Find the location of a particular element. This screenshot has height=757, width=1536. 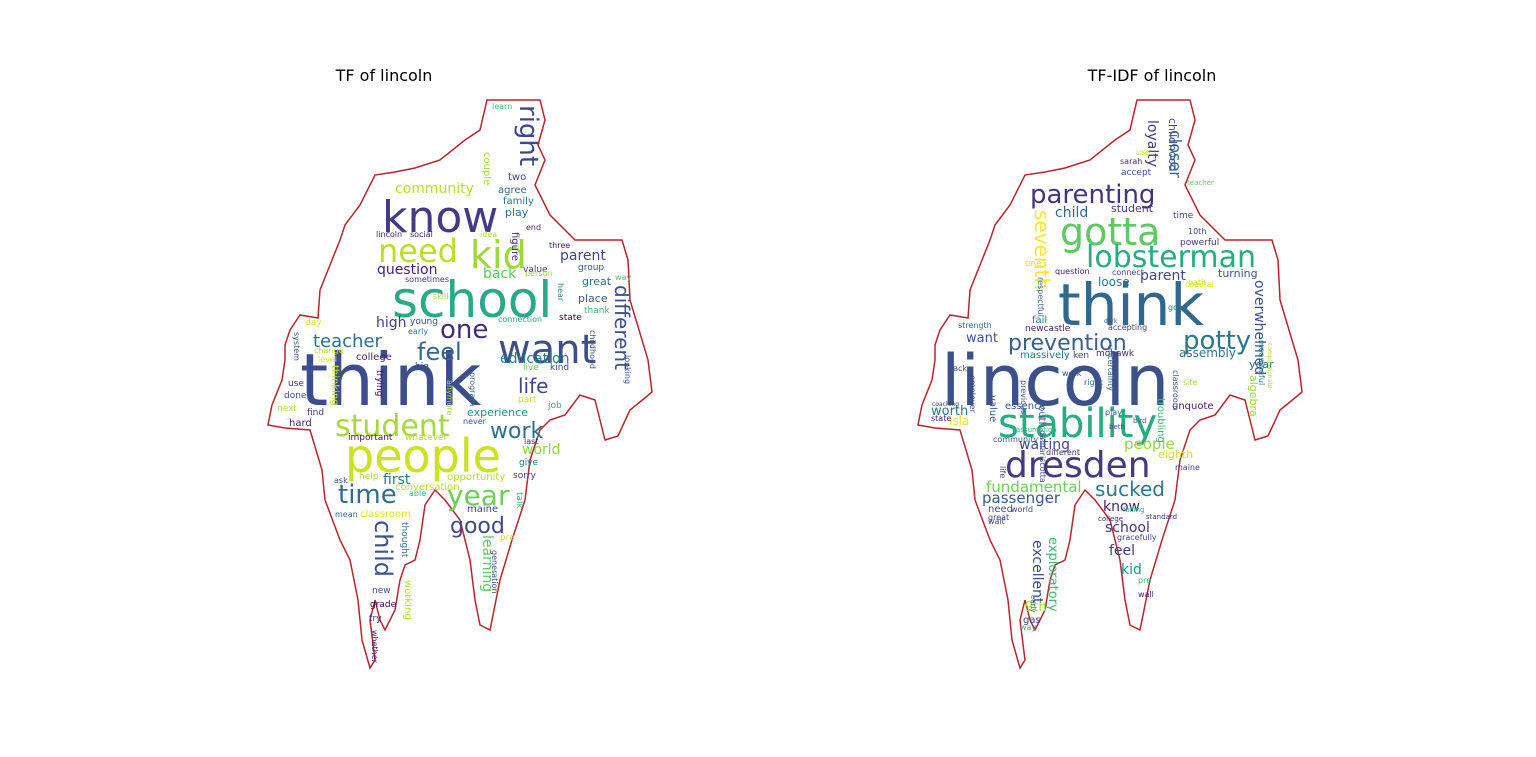

word: part is located at coordinates (527, 400).